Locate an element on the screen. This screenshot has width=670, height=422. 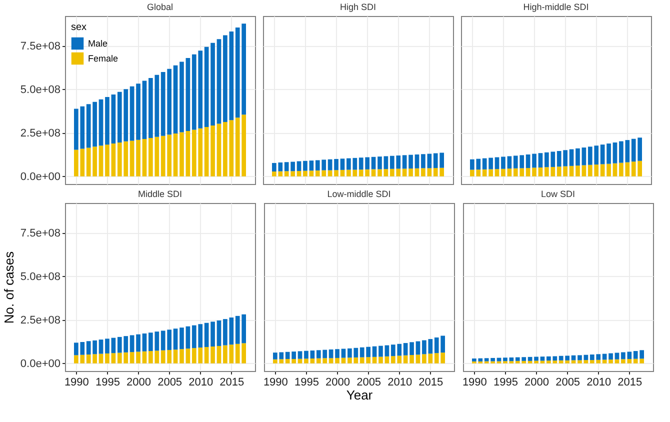
chart-title: Global is located at coordinates (160, 7).